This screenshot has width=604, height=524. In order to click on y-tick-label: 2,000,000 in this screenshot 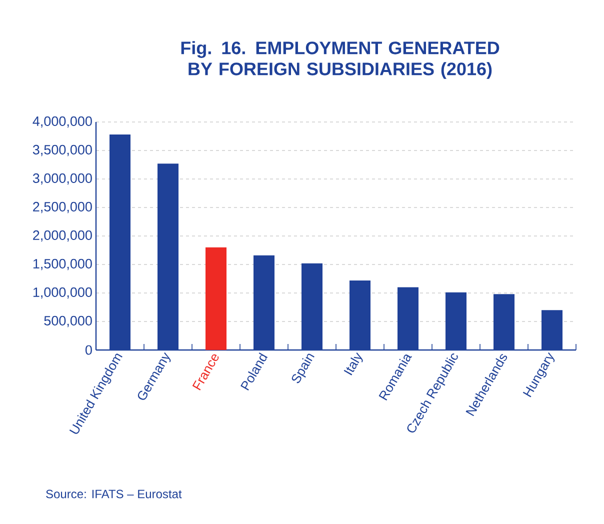, I will do `click(62, 236)`.